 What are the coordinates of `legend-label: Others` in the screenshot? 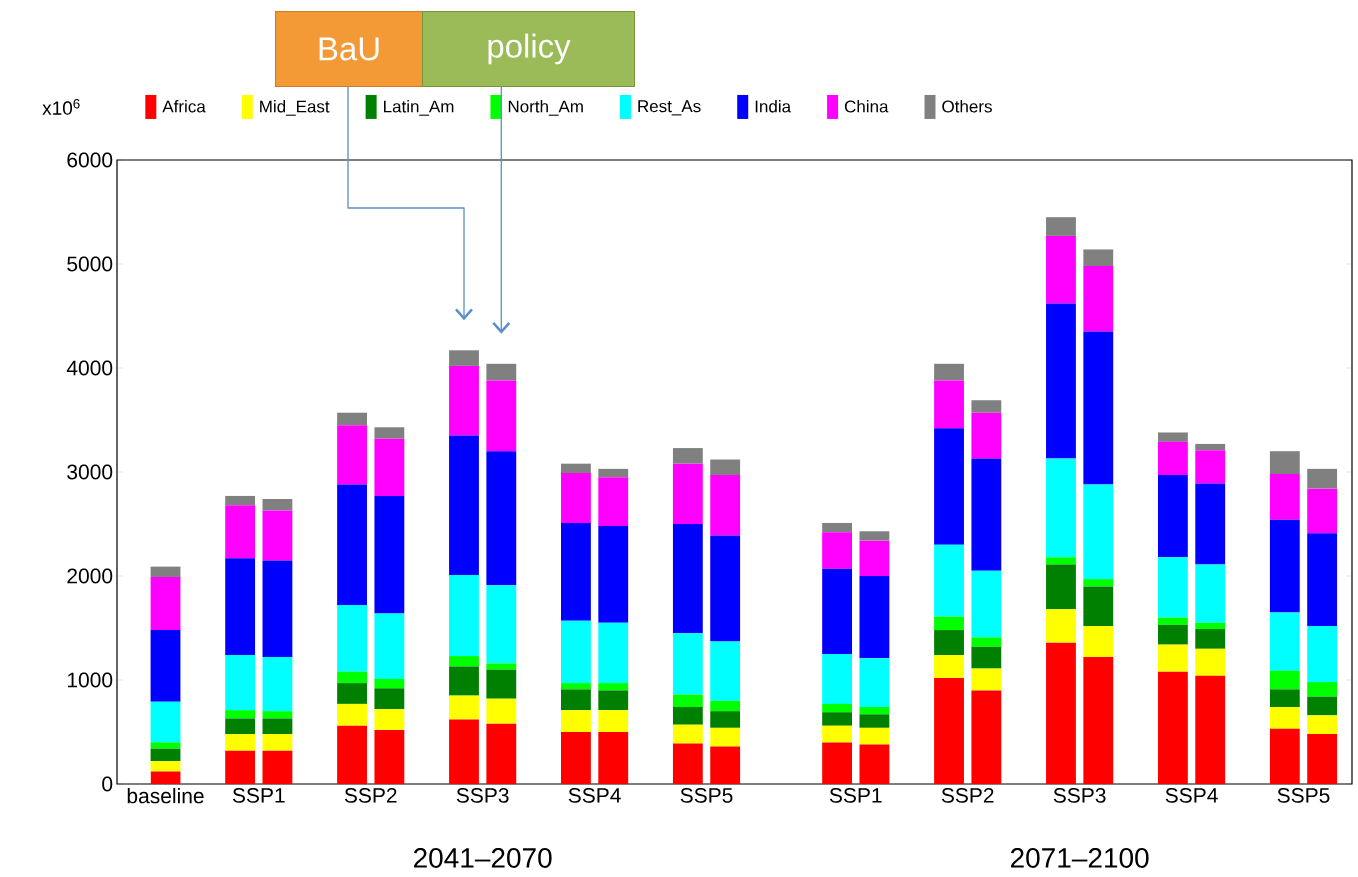 It's located at (967, 106).